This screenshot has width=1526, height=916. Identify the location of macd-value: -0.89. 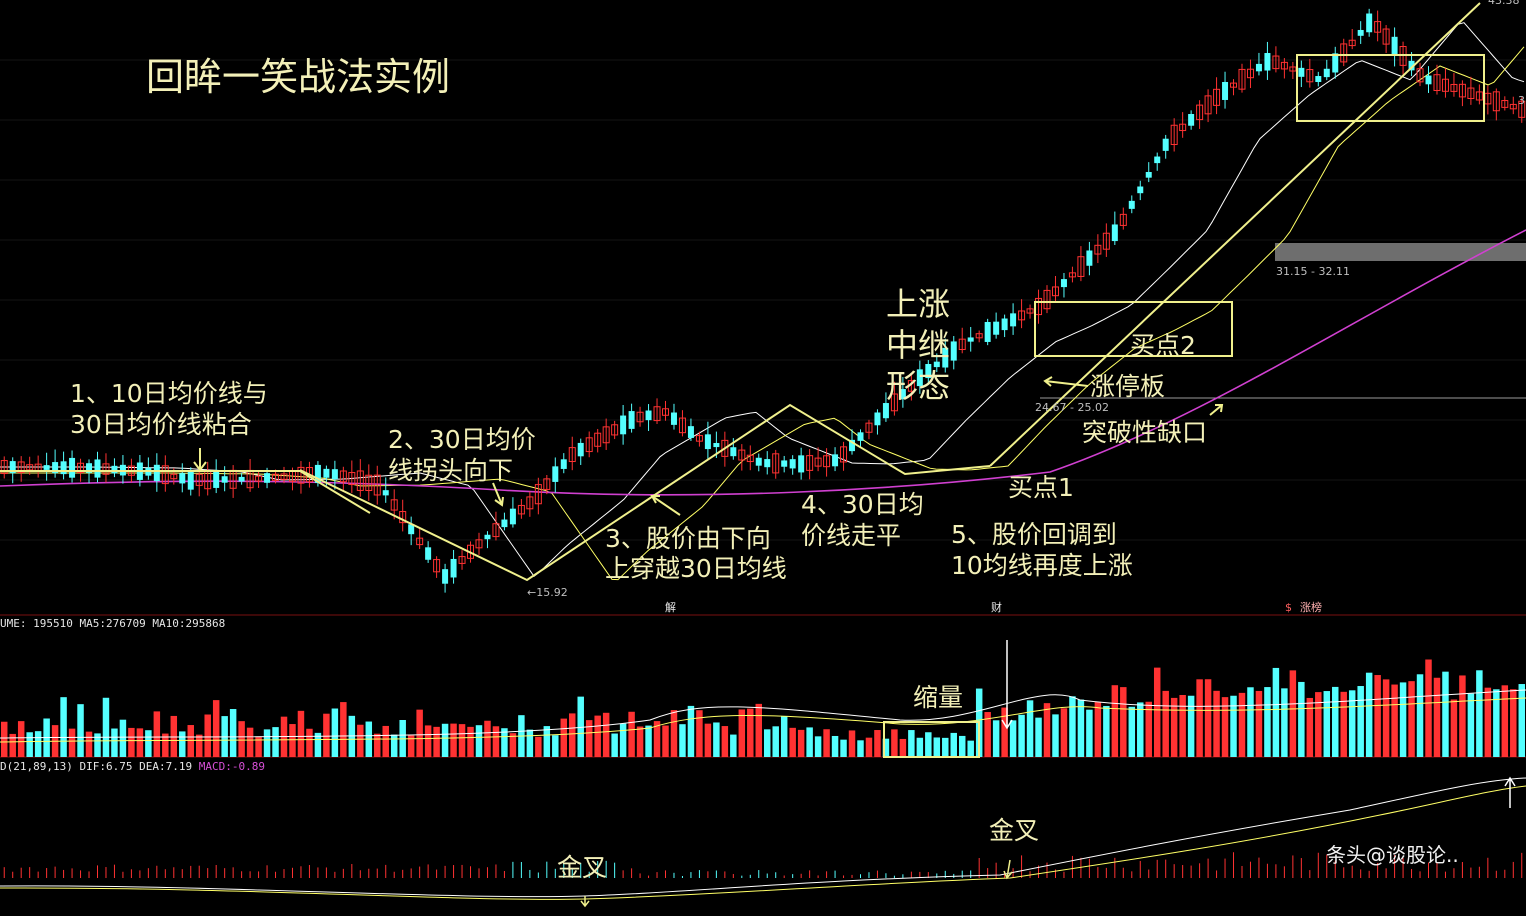
(248, 766).